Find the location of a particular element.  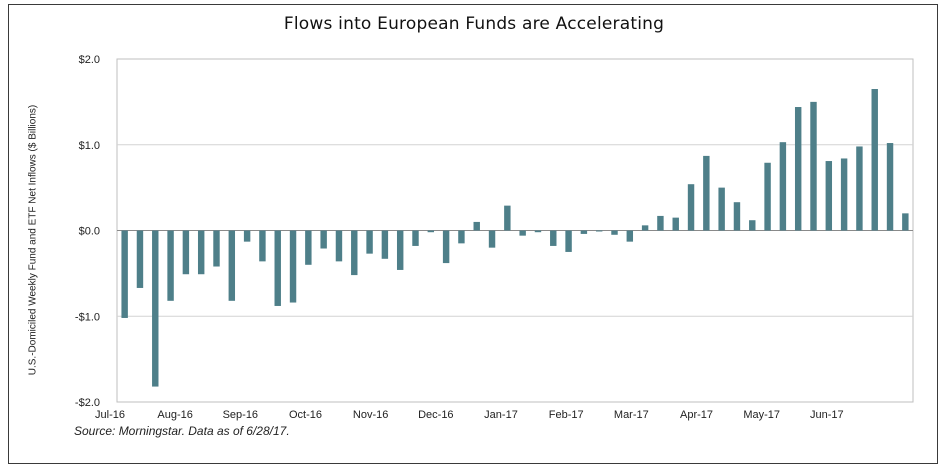

y-tick-label: -$2.0 is located at coordinates (87, 403).